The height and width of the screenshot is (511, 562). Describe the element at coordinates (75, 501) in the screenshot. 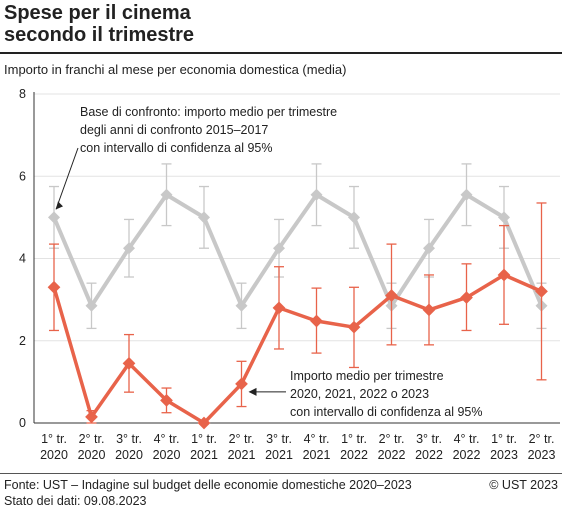

I see `data-date-note: Stato dei dati: 09.08.2023` at that location.